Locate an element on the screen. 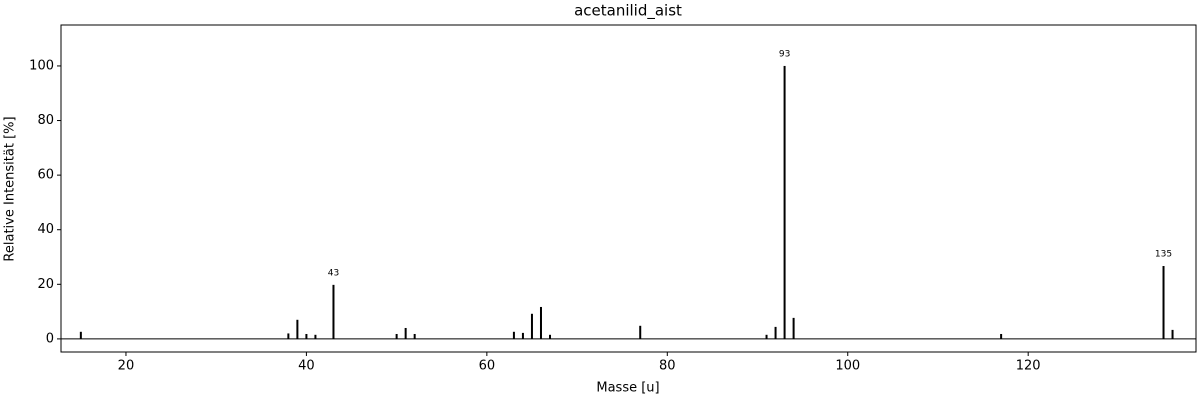 This screenshot has height=400, width=1200. x-tick-label: 120 is located at coordinates (1028, 366).